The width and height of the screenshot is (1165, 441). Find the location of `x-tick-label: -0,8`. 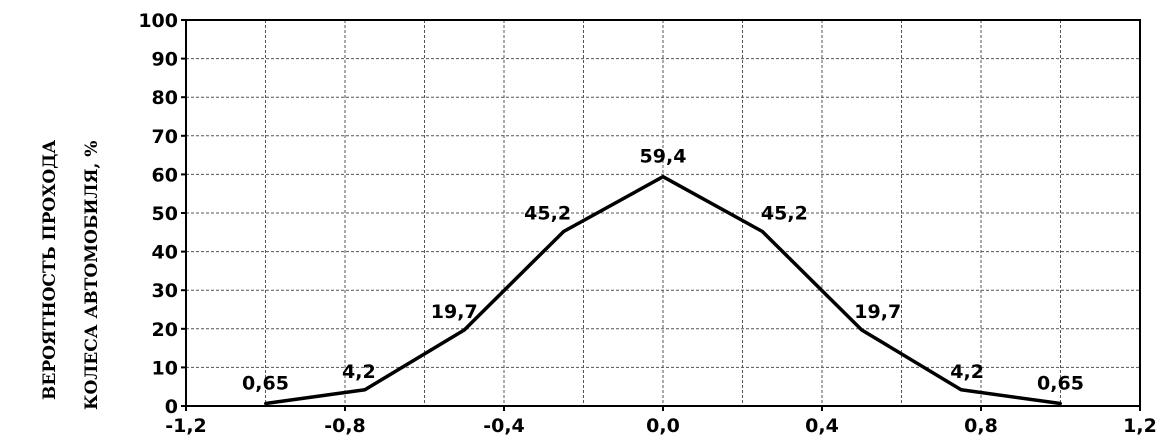

x-tick-label: -0,8 is located at coordinates (345, 426).